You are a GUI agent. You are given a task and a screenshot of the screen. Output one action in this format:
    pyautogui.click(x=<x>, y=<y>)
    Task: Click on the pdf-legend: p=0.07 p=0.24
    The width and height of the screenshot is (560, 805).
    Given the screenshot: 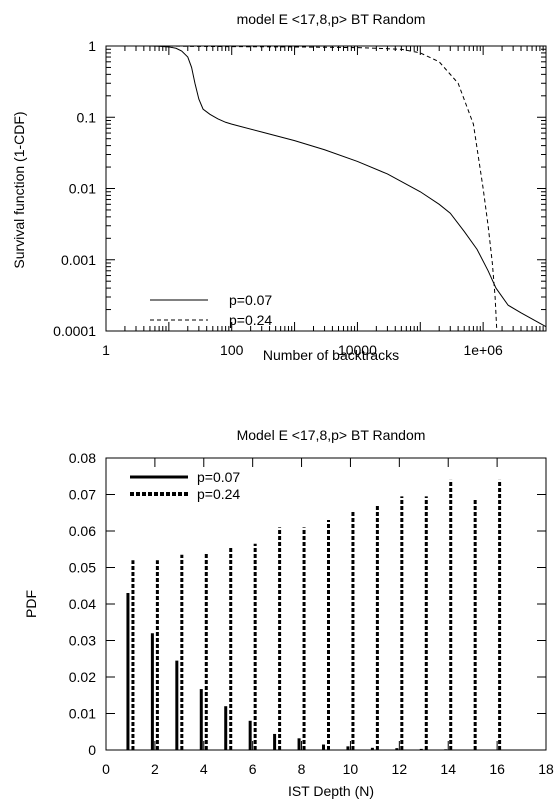 What is the action you would take?
    pyautogui.click(x=185, y=485)
    